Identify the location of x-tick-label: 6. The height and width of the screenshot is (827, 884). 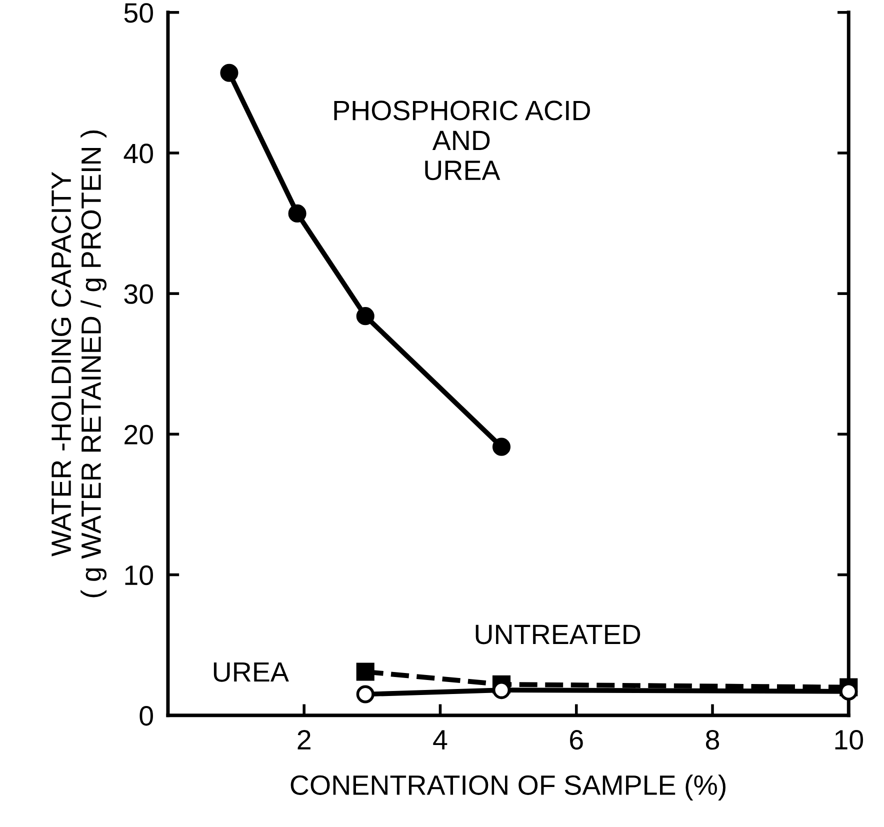
(576, 740).